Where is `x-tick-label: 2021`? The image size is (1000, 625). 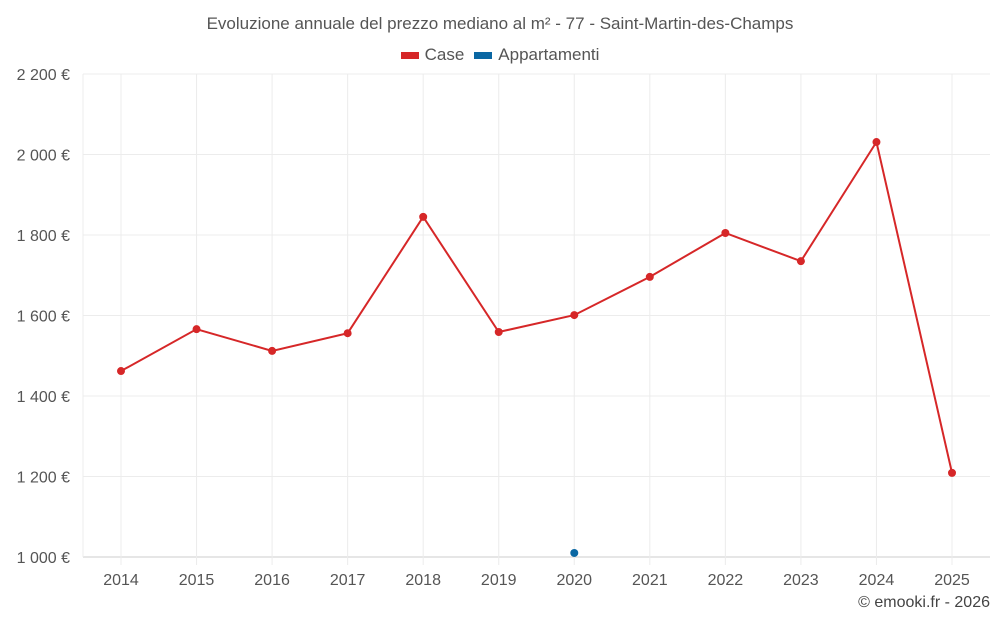
x-tick-label: 2021 is located at coordinates (650, 580).